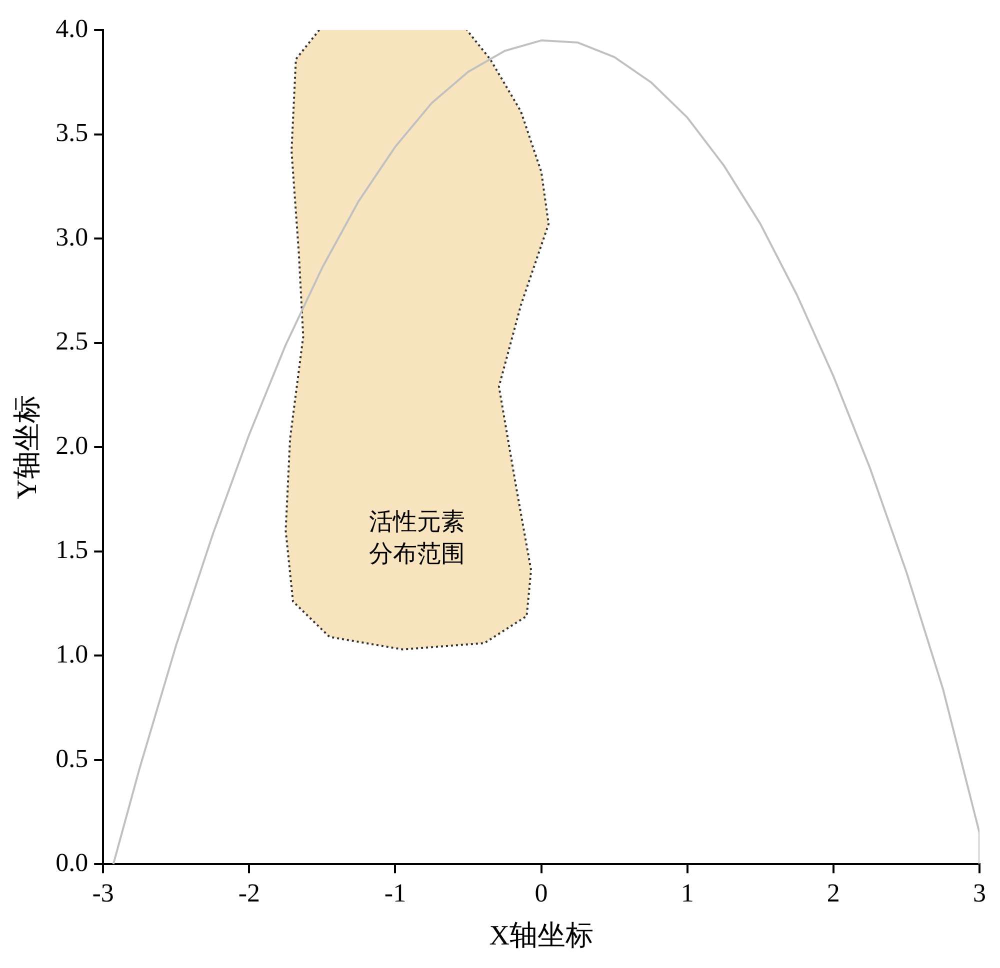  Describe the element at coordinates (72, 445) in the screenshot. I see `y-tick-label: 2.0` at that location.